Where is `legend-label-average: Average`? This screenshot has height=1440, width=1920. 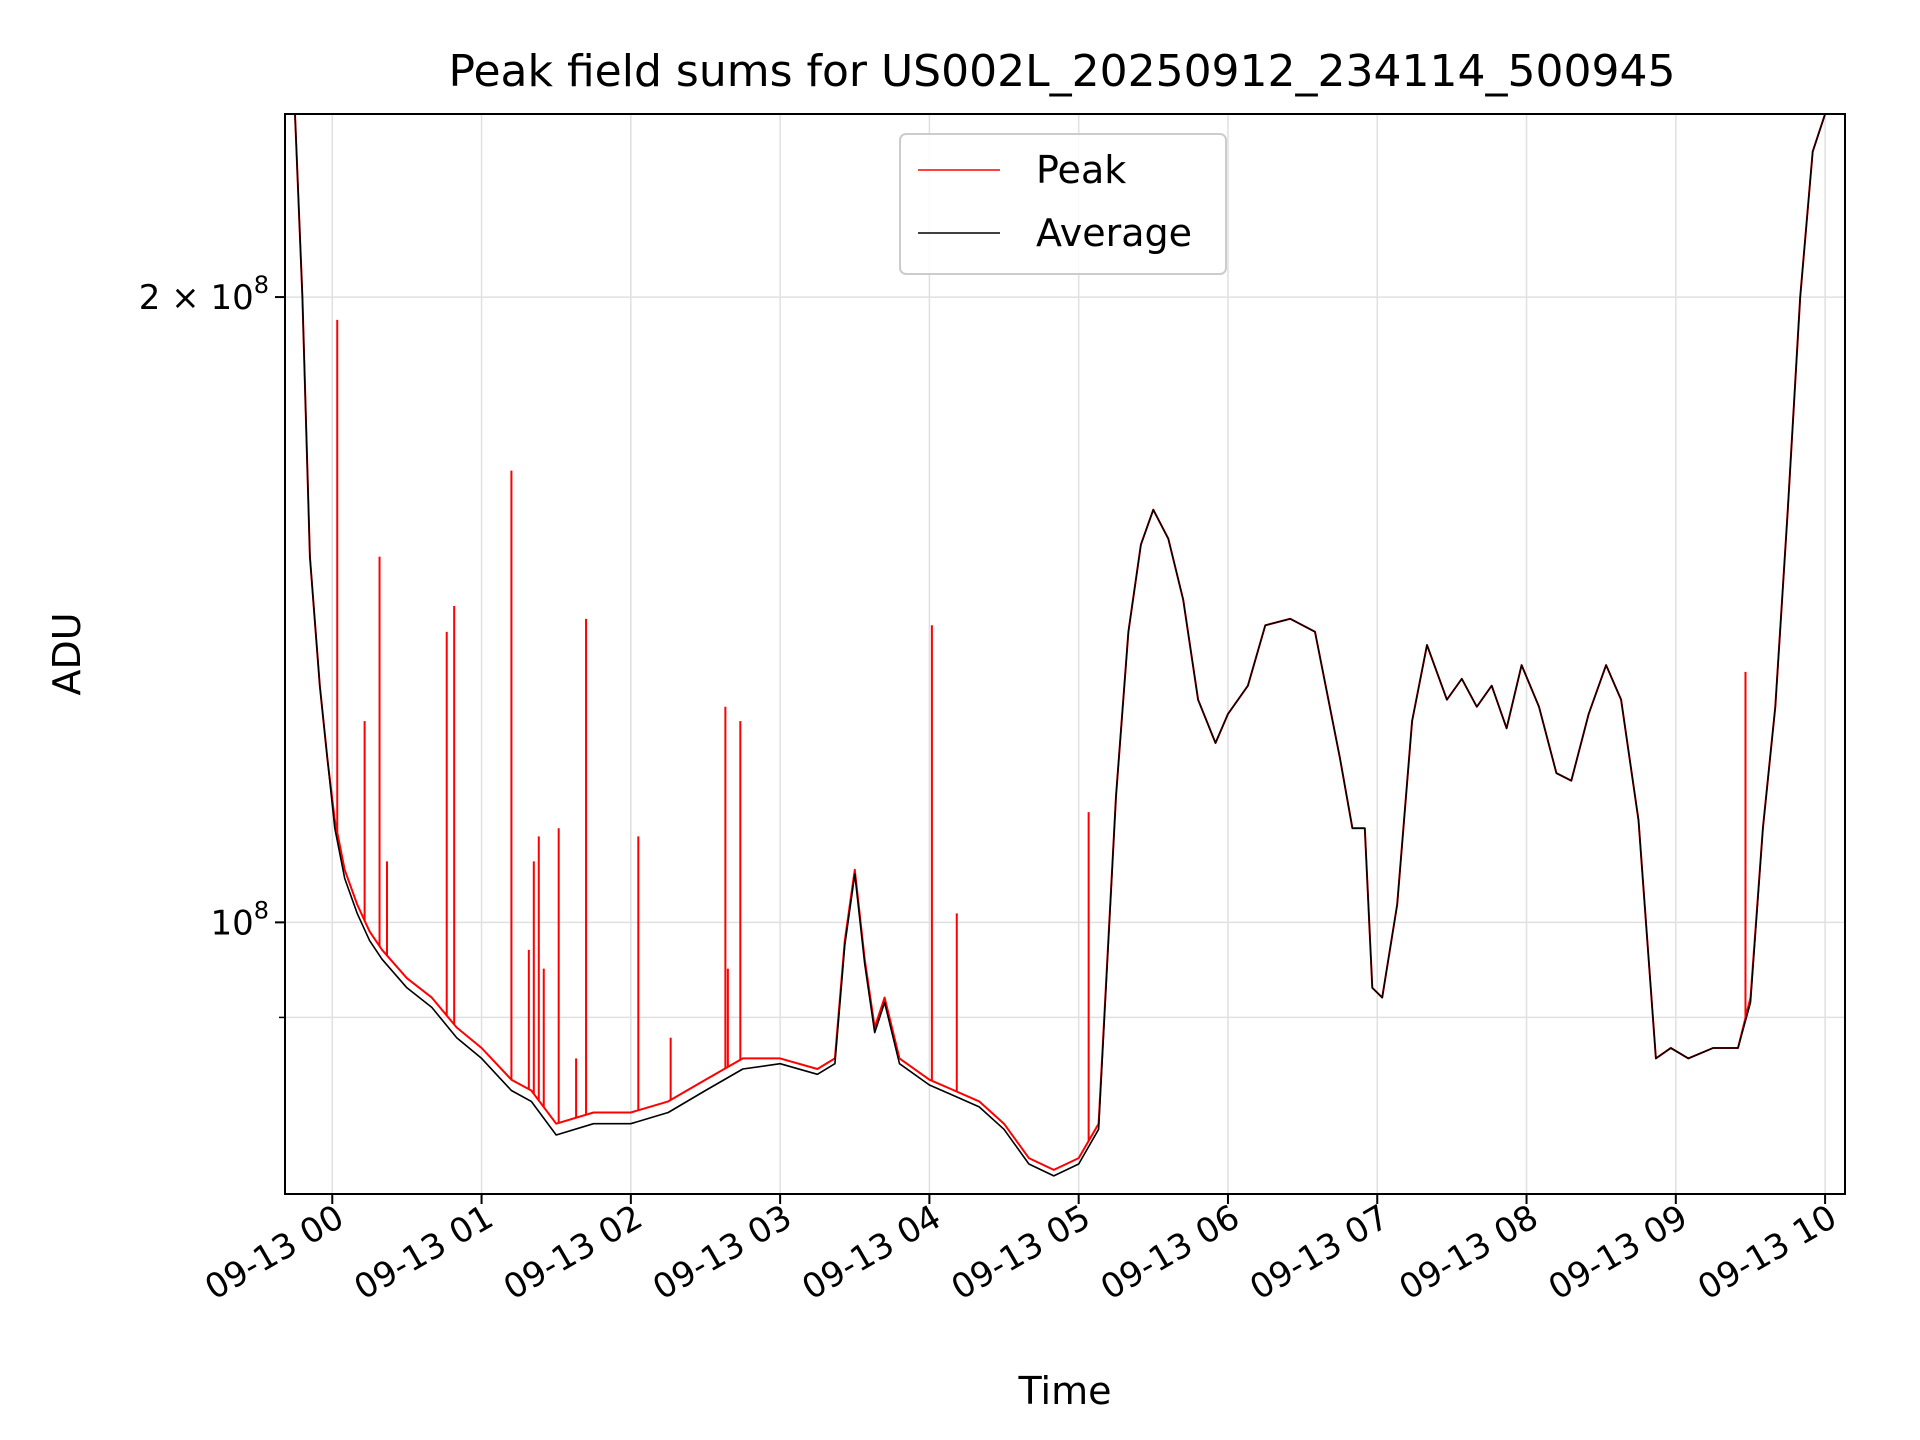
legend-label-average: Average is located at coordinates (1114, 233).